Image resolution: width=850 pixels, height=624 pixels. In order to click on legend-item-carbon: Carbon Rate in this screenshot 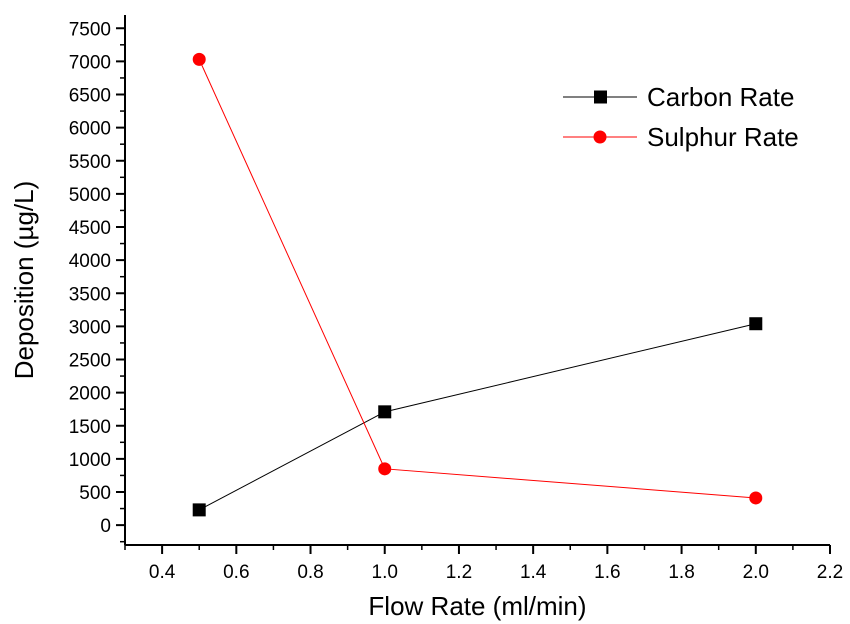, I will do `click(678, 97)`.